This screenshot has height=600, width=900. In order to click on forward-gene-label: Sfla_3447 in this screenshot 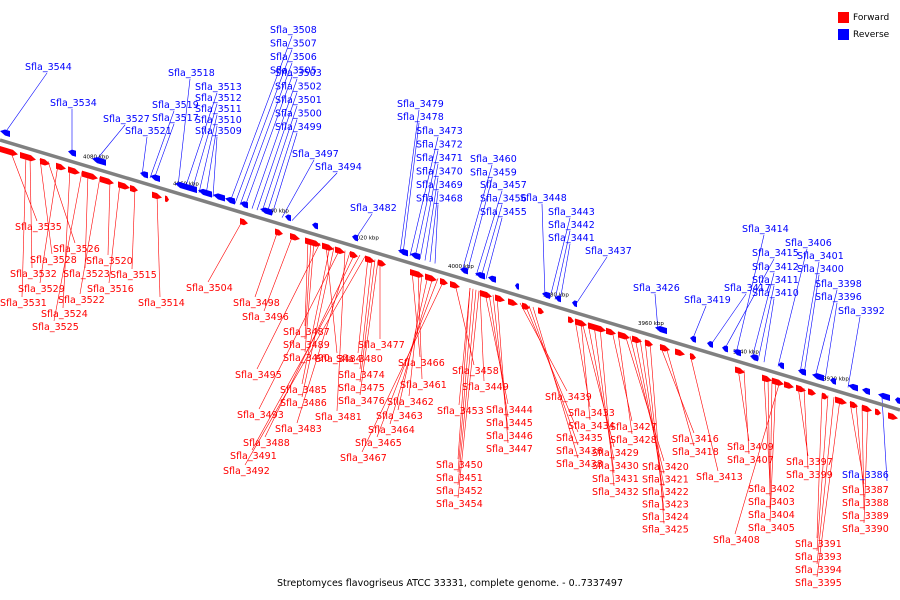, I will do `click(509, 449)`.